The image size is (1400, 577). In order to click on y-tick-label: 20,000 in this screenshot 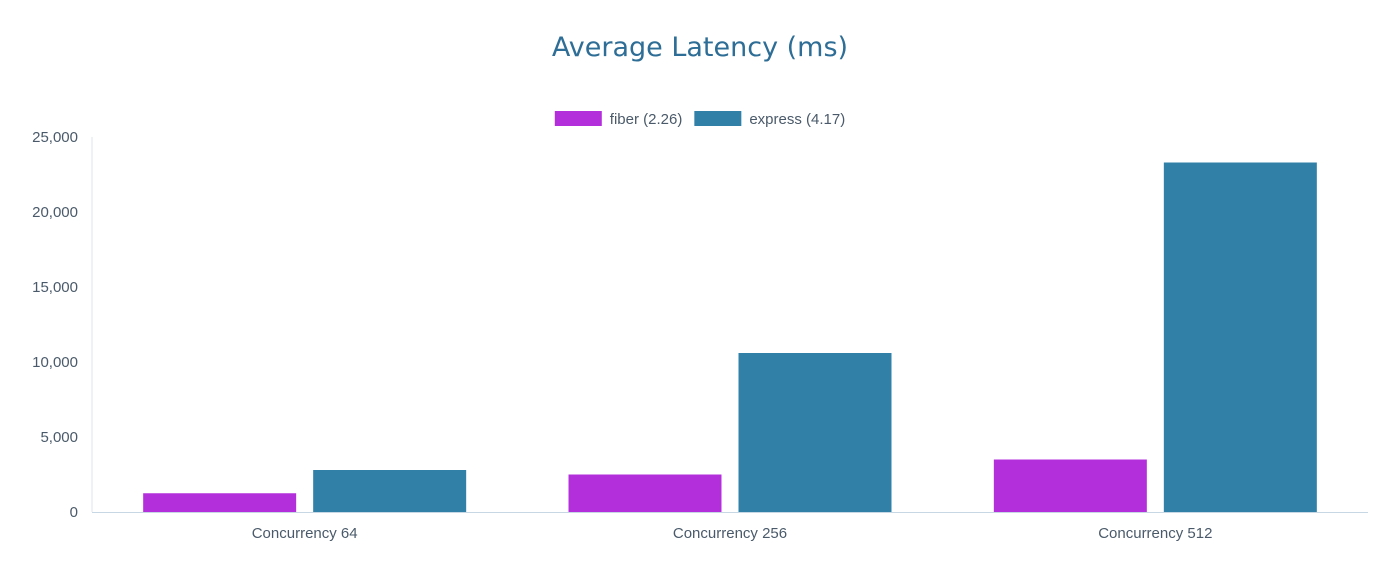, I will do `click(55, 212)`.